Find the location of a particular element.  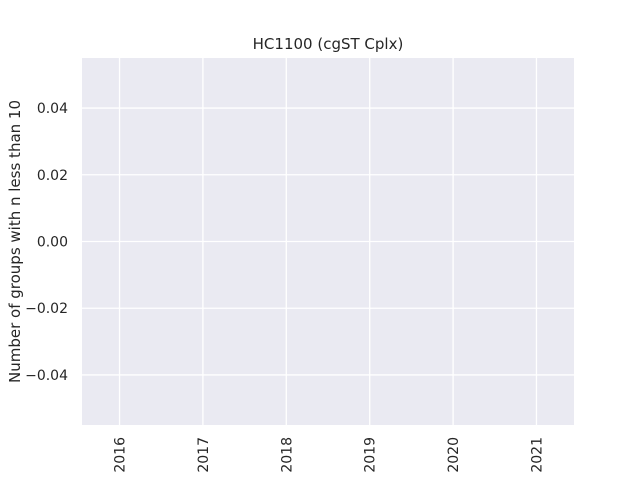

y-axis-label: Number of groups with n less than 10 is located at coordinates (15, 241).